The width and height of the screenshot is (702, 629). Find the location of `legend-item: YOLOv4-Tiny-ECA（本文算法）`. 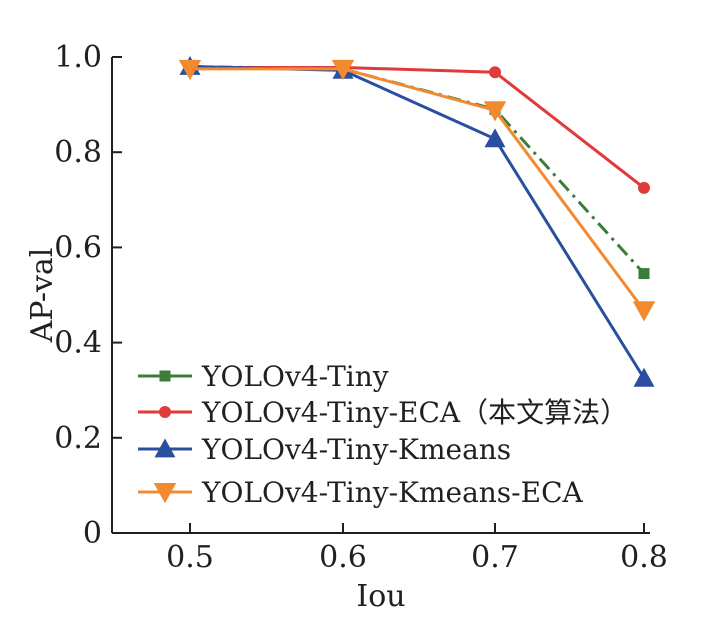

legend-item: YOLOv4-Tiny-ECA（本文算法） is located at coordinates (383, 412).